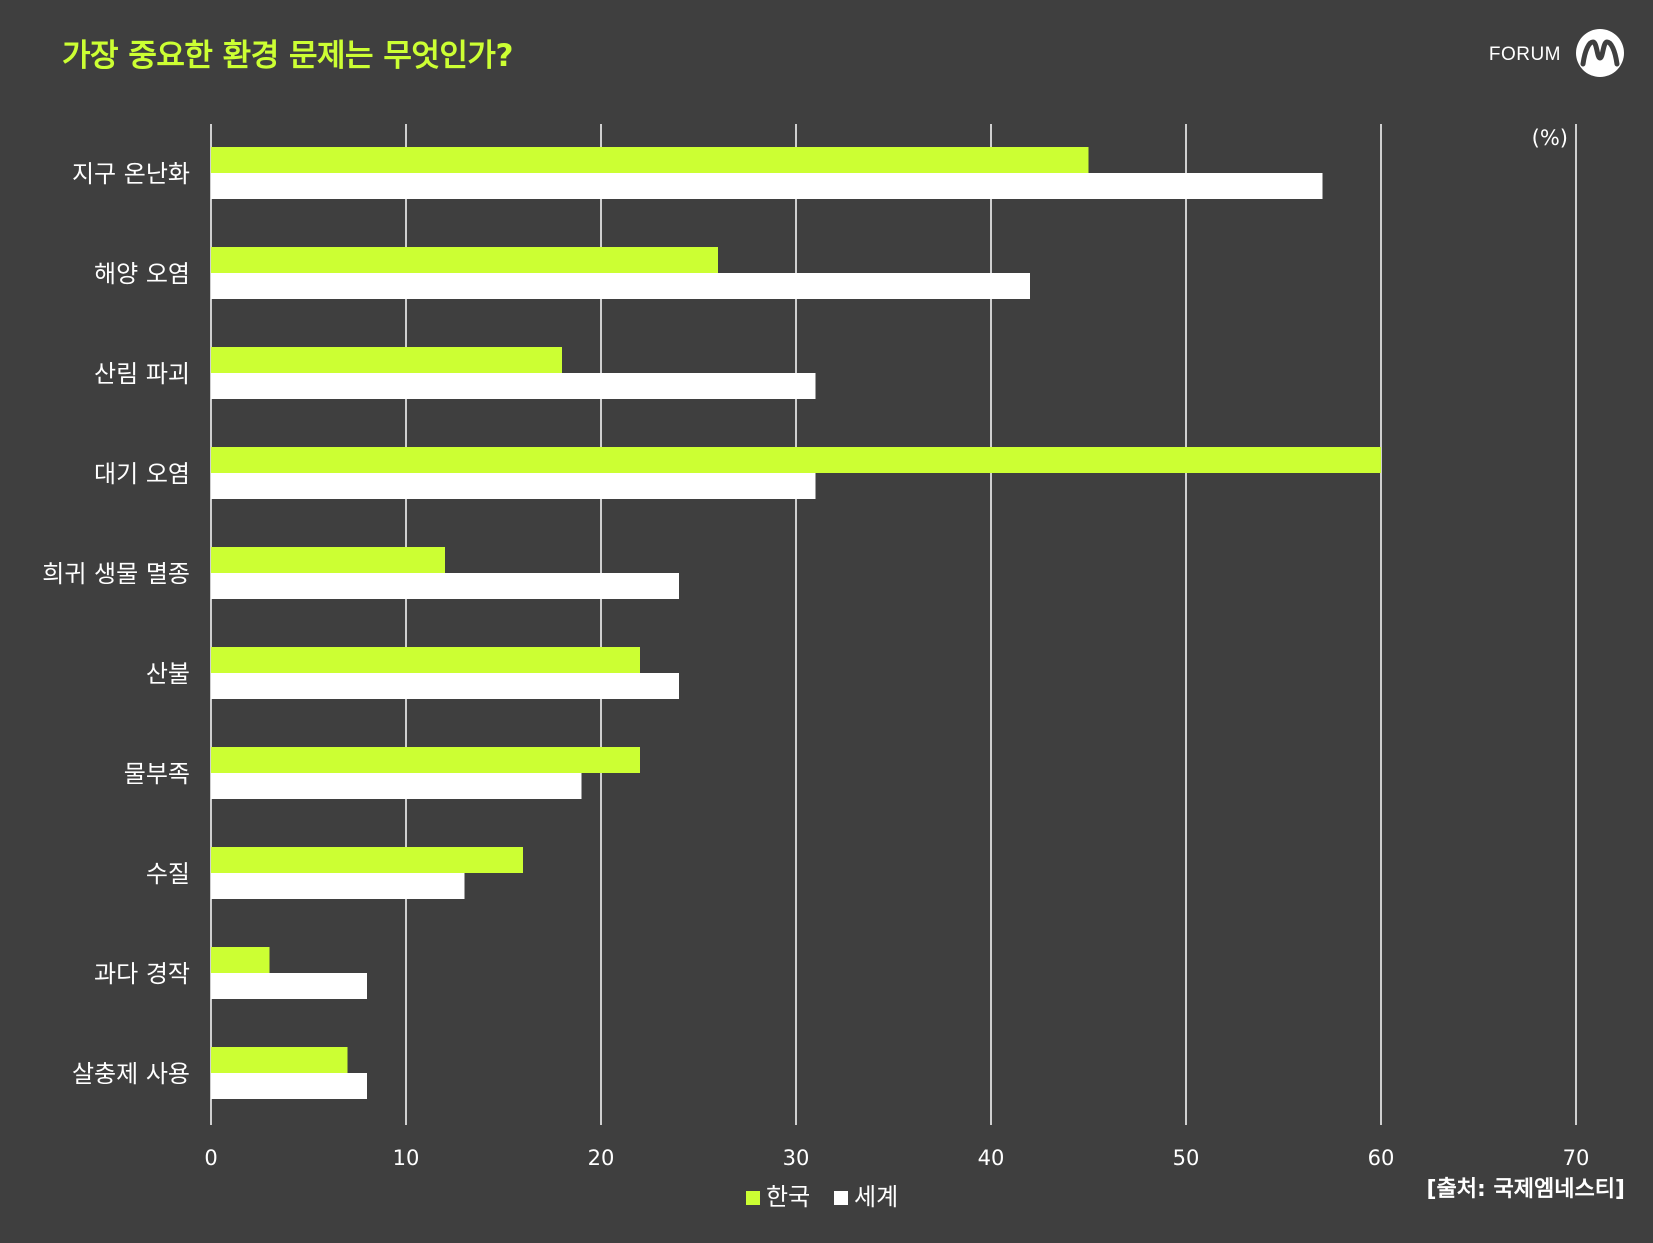 The image size is (1653, 1243). Describe the element at coordinates (841, 1198) in the screenshot. I see `legend-swatch-world` at that location.